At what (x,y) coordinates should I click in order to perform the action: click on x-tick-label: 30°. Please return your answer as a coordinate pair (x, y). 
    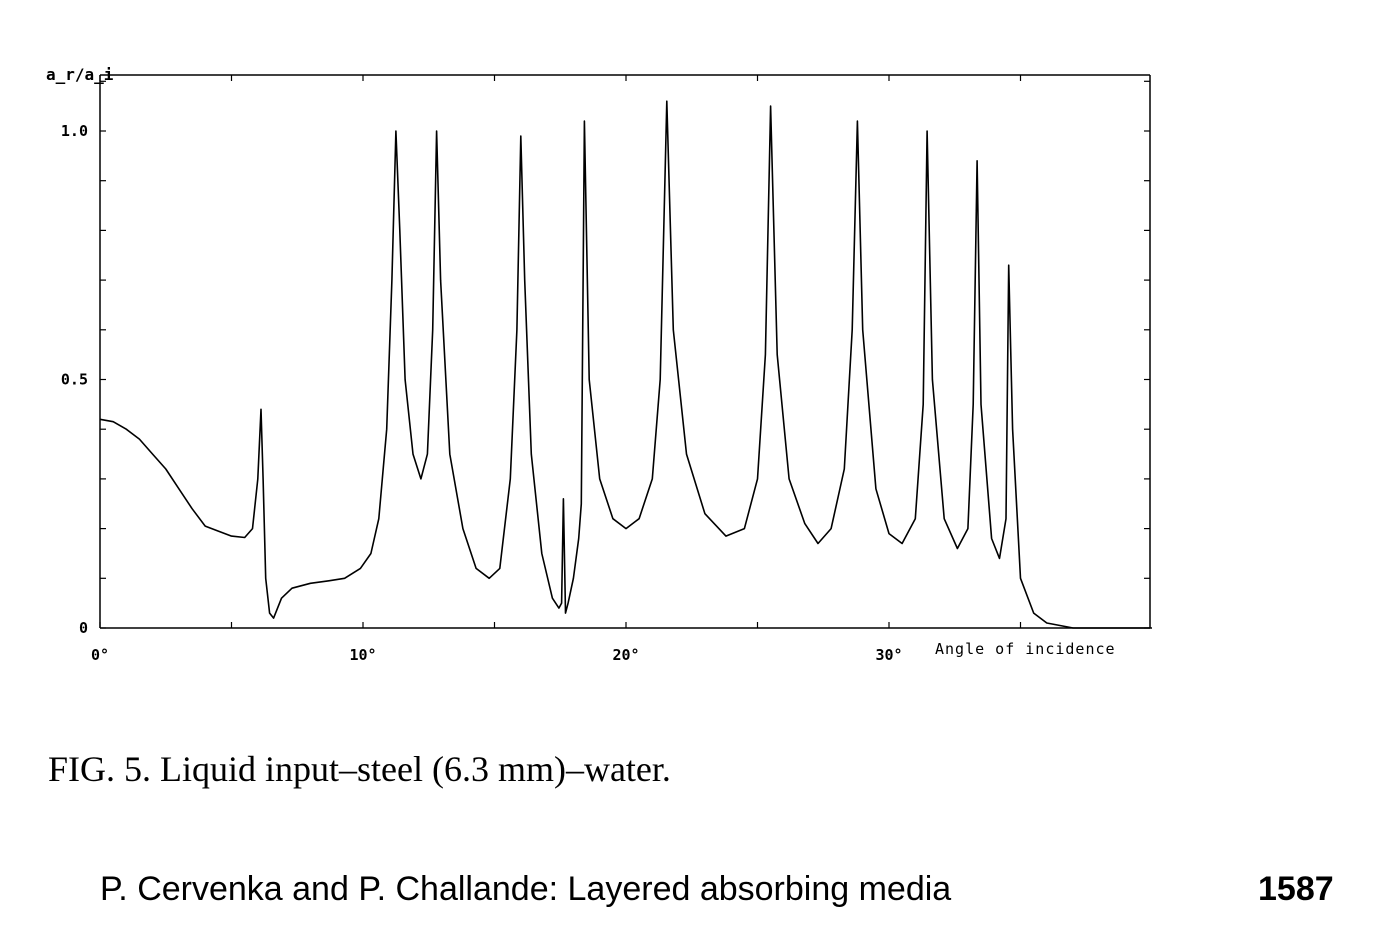
    Looking at the image, I should click on (888, 655).